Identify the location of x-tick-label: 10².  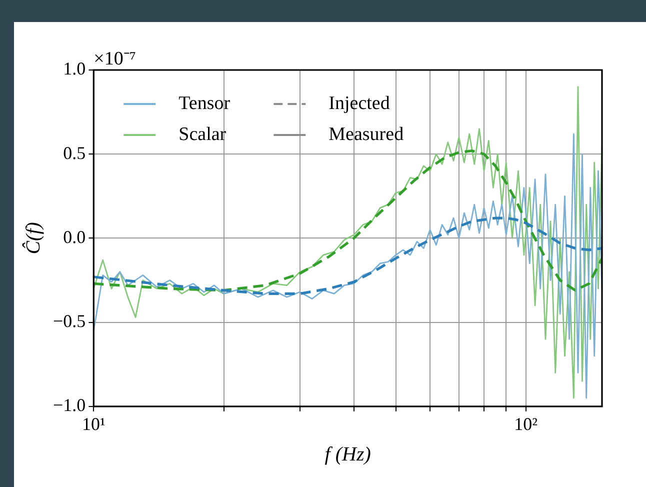
(526, 424).